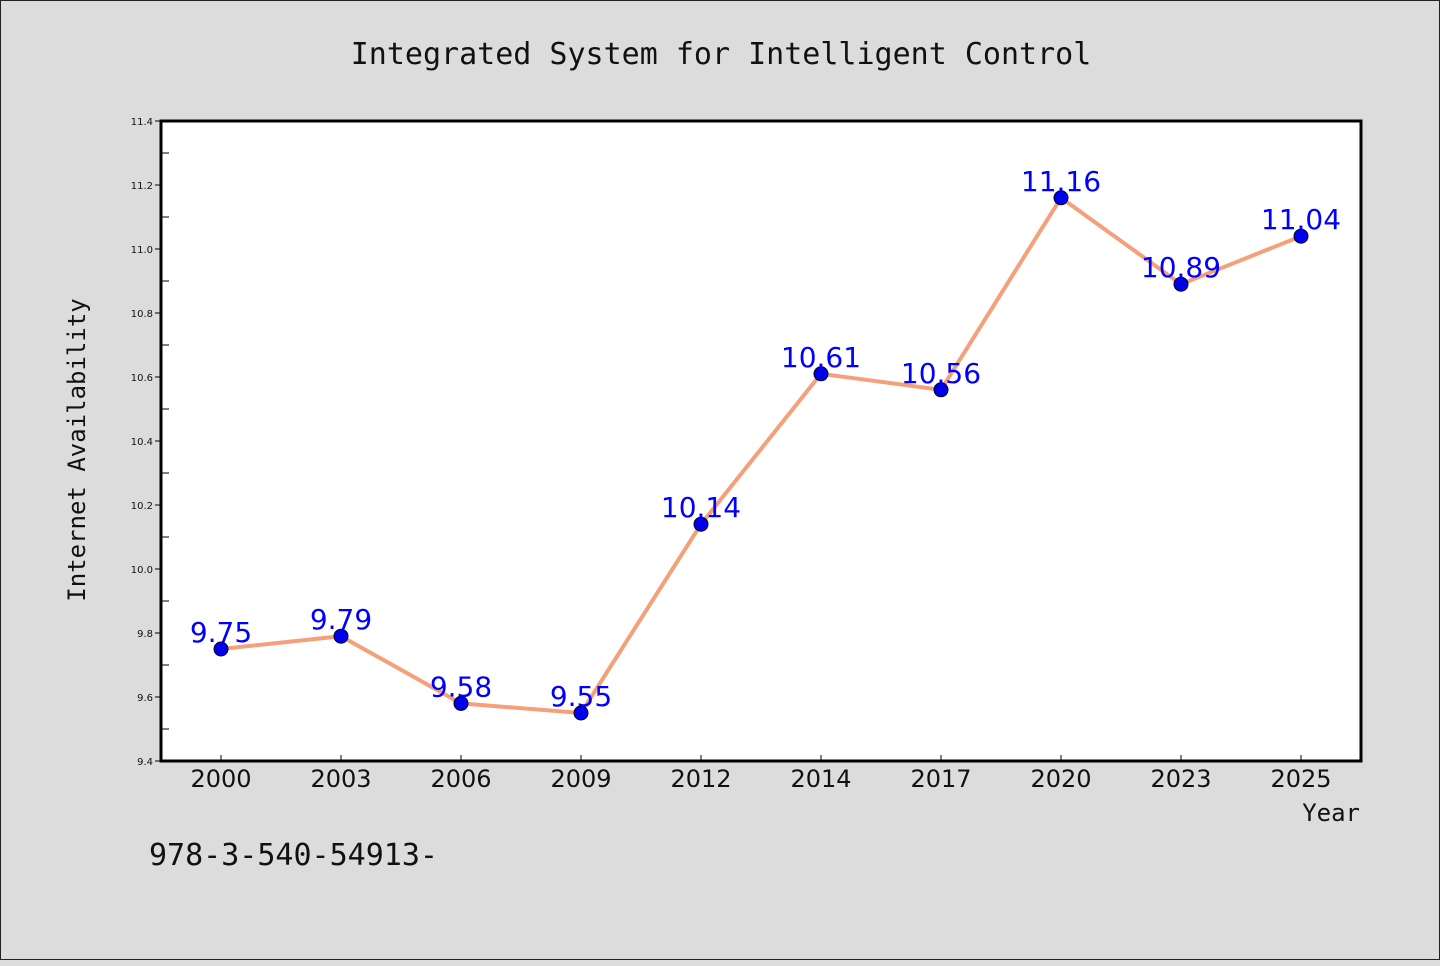  I want to click on data-label: 10.89, so click(1181, 267).